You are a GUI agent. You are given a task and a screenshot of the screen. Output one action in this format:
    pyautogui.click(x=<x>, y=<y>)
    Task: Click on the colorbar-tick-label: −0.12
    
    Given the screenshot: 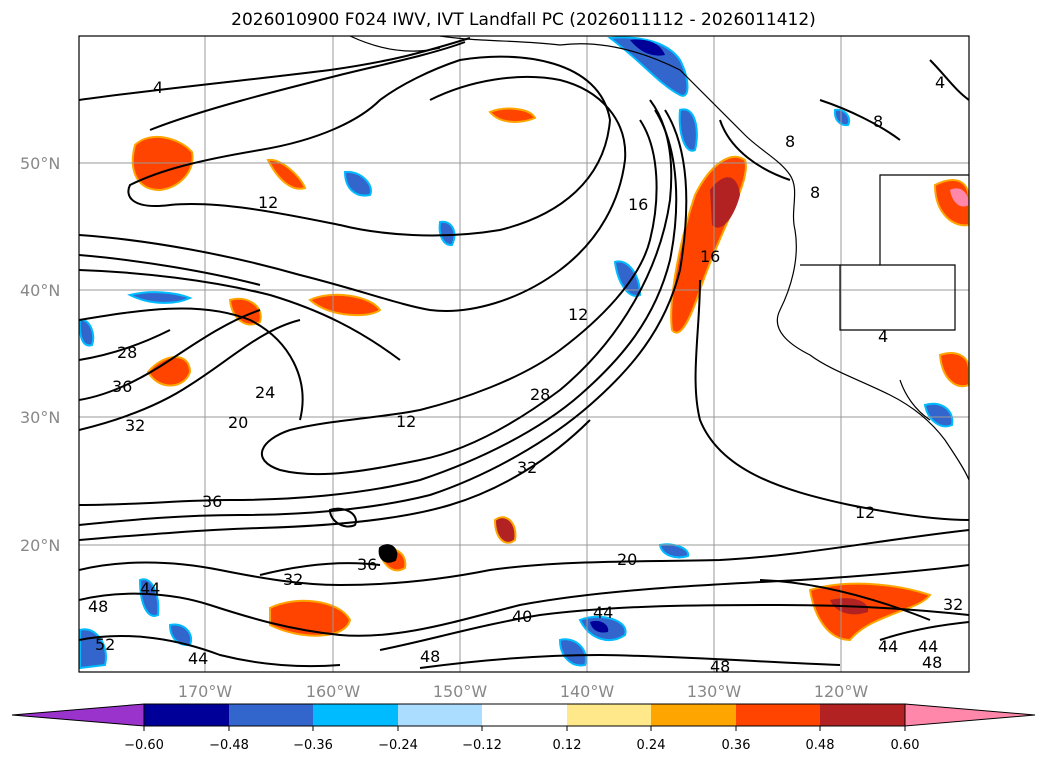 What is the action you would take?
    pyautogui.click(x=482, y=745)
    